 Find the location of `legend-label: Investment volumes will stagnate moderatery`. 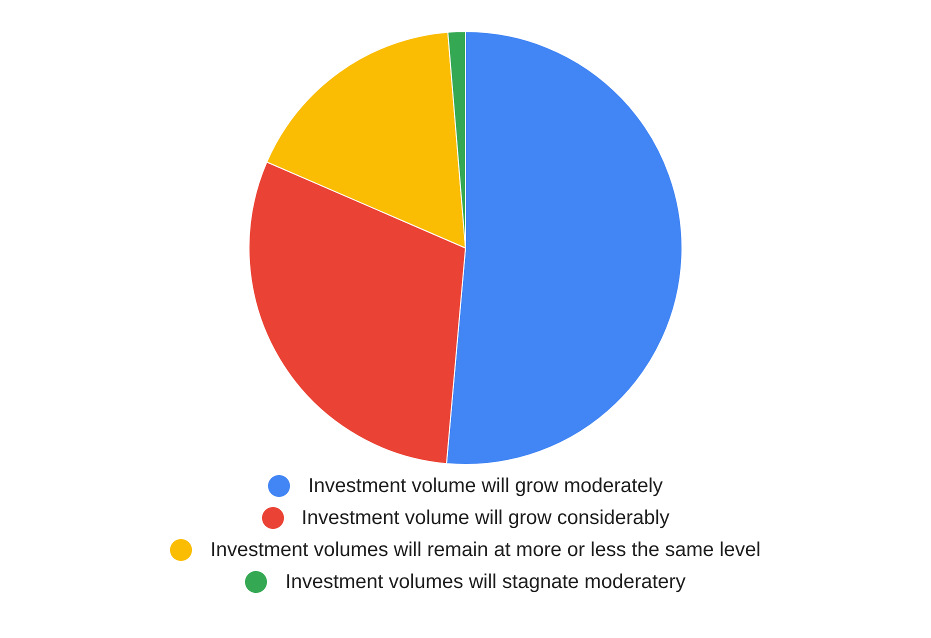

legend-label: Investment volumes will stagnate moderatery is located at coordinates (485, 582).